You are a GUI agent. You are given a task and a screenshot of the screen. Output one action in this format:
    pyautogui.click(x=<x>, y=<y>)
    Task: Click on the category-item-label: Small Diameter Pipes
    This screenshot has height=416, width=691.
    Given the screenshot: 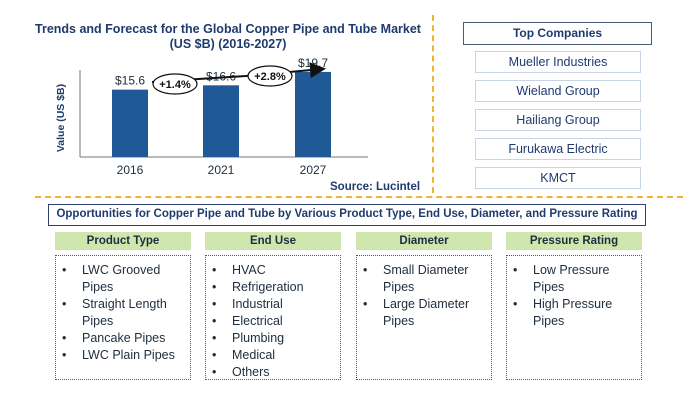 What is the action you would take?
    pyautogui.click(x=426, y=278)
    